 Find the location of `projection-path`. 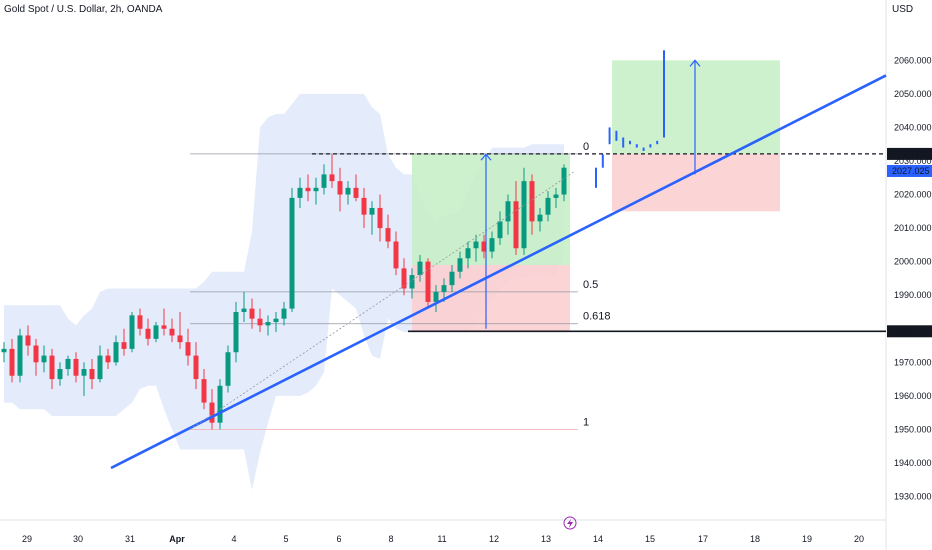

projection-path is located at coordinates (630, 119).